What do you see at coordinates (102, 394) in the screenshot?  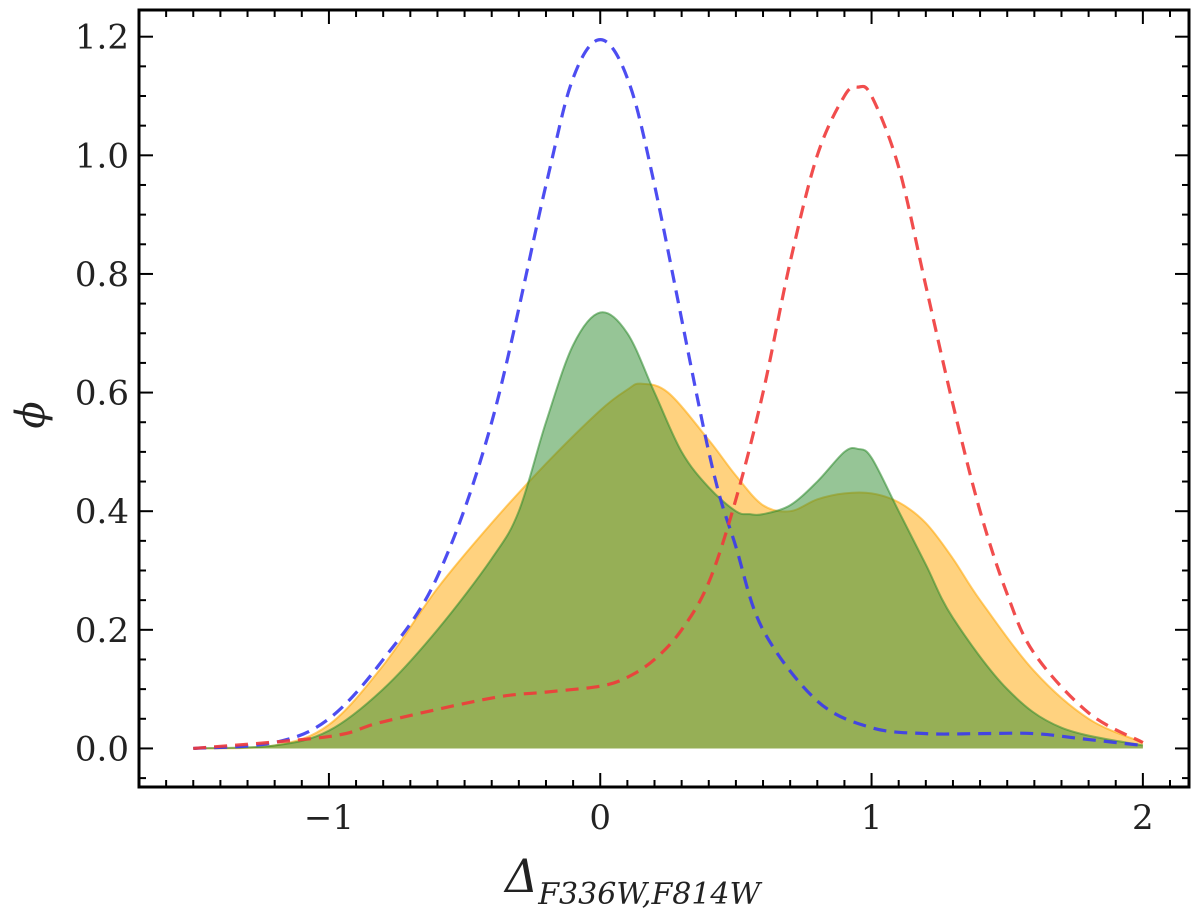 I see `y-tick-label: 0.6` at bounding box center [102, 394].